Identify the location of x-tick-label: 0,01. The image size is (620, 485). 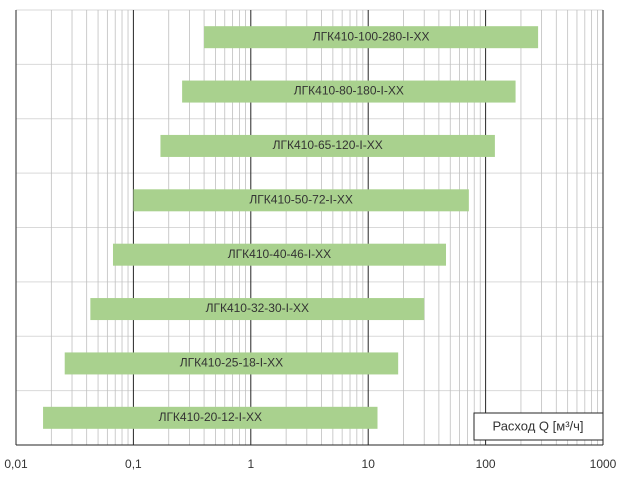
(16, 464).